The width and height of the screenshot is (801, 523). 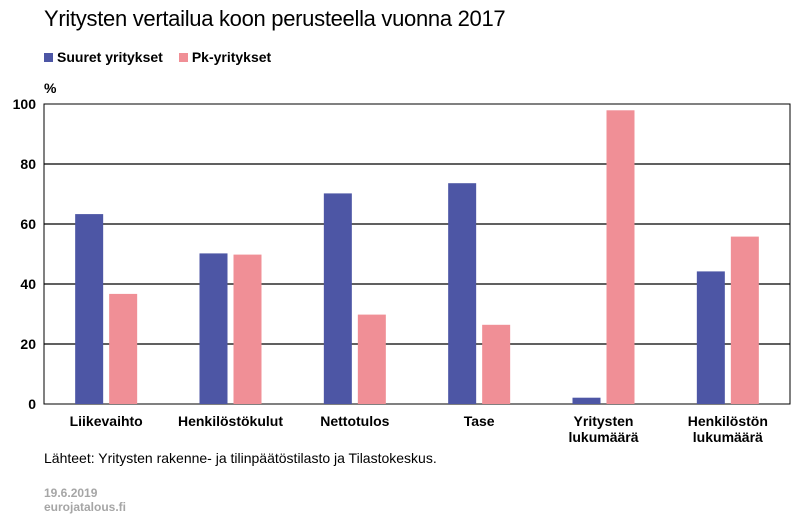 I want to click on legend-swatch-large, so click(x=48, y=57).